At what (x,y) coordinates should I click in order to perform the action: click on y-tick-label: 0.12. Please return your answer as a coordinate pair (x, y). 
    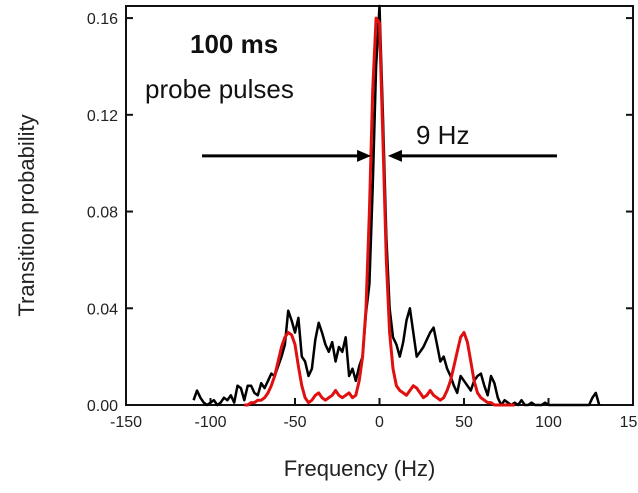
    Looking at the image, I should click on (102, 116).